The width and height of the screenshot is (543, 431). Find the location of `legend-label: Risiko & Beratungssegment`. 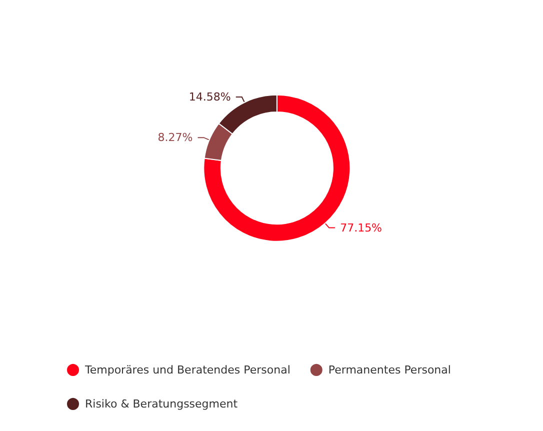

legend-label: Risiko & Beratungssegment is located at coordinates (161, 404).